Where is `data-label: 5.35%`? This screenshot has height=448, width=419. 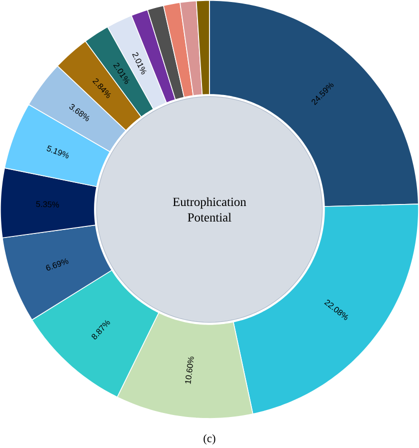 data-label: 5.35% is located at coordinates (47, 204).